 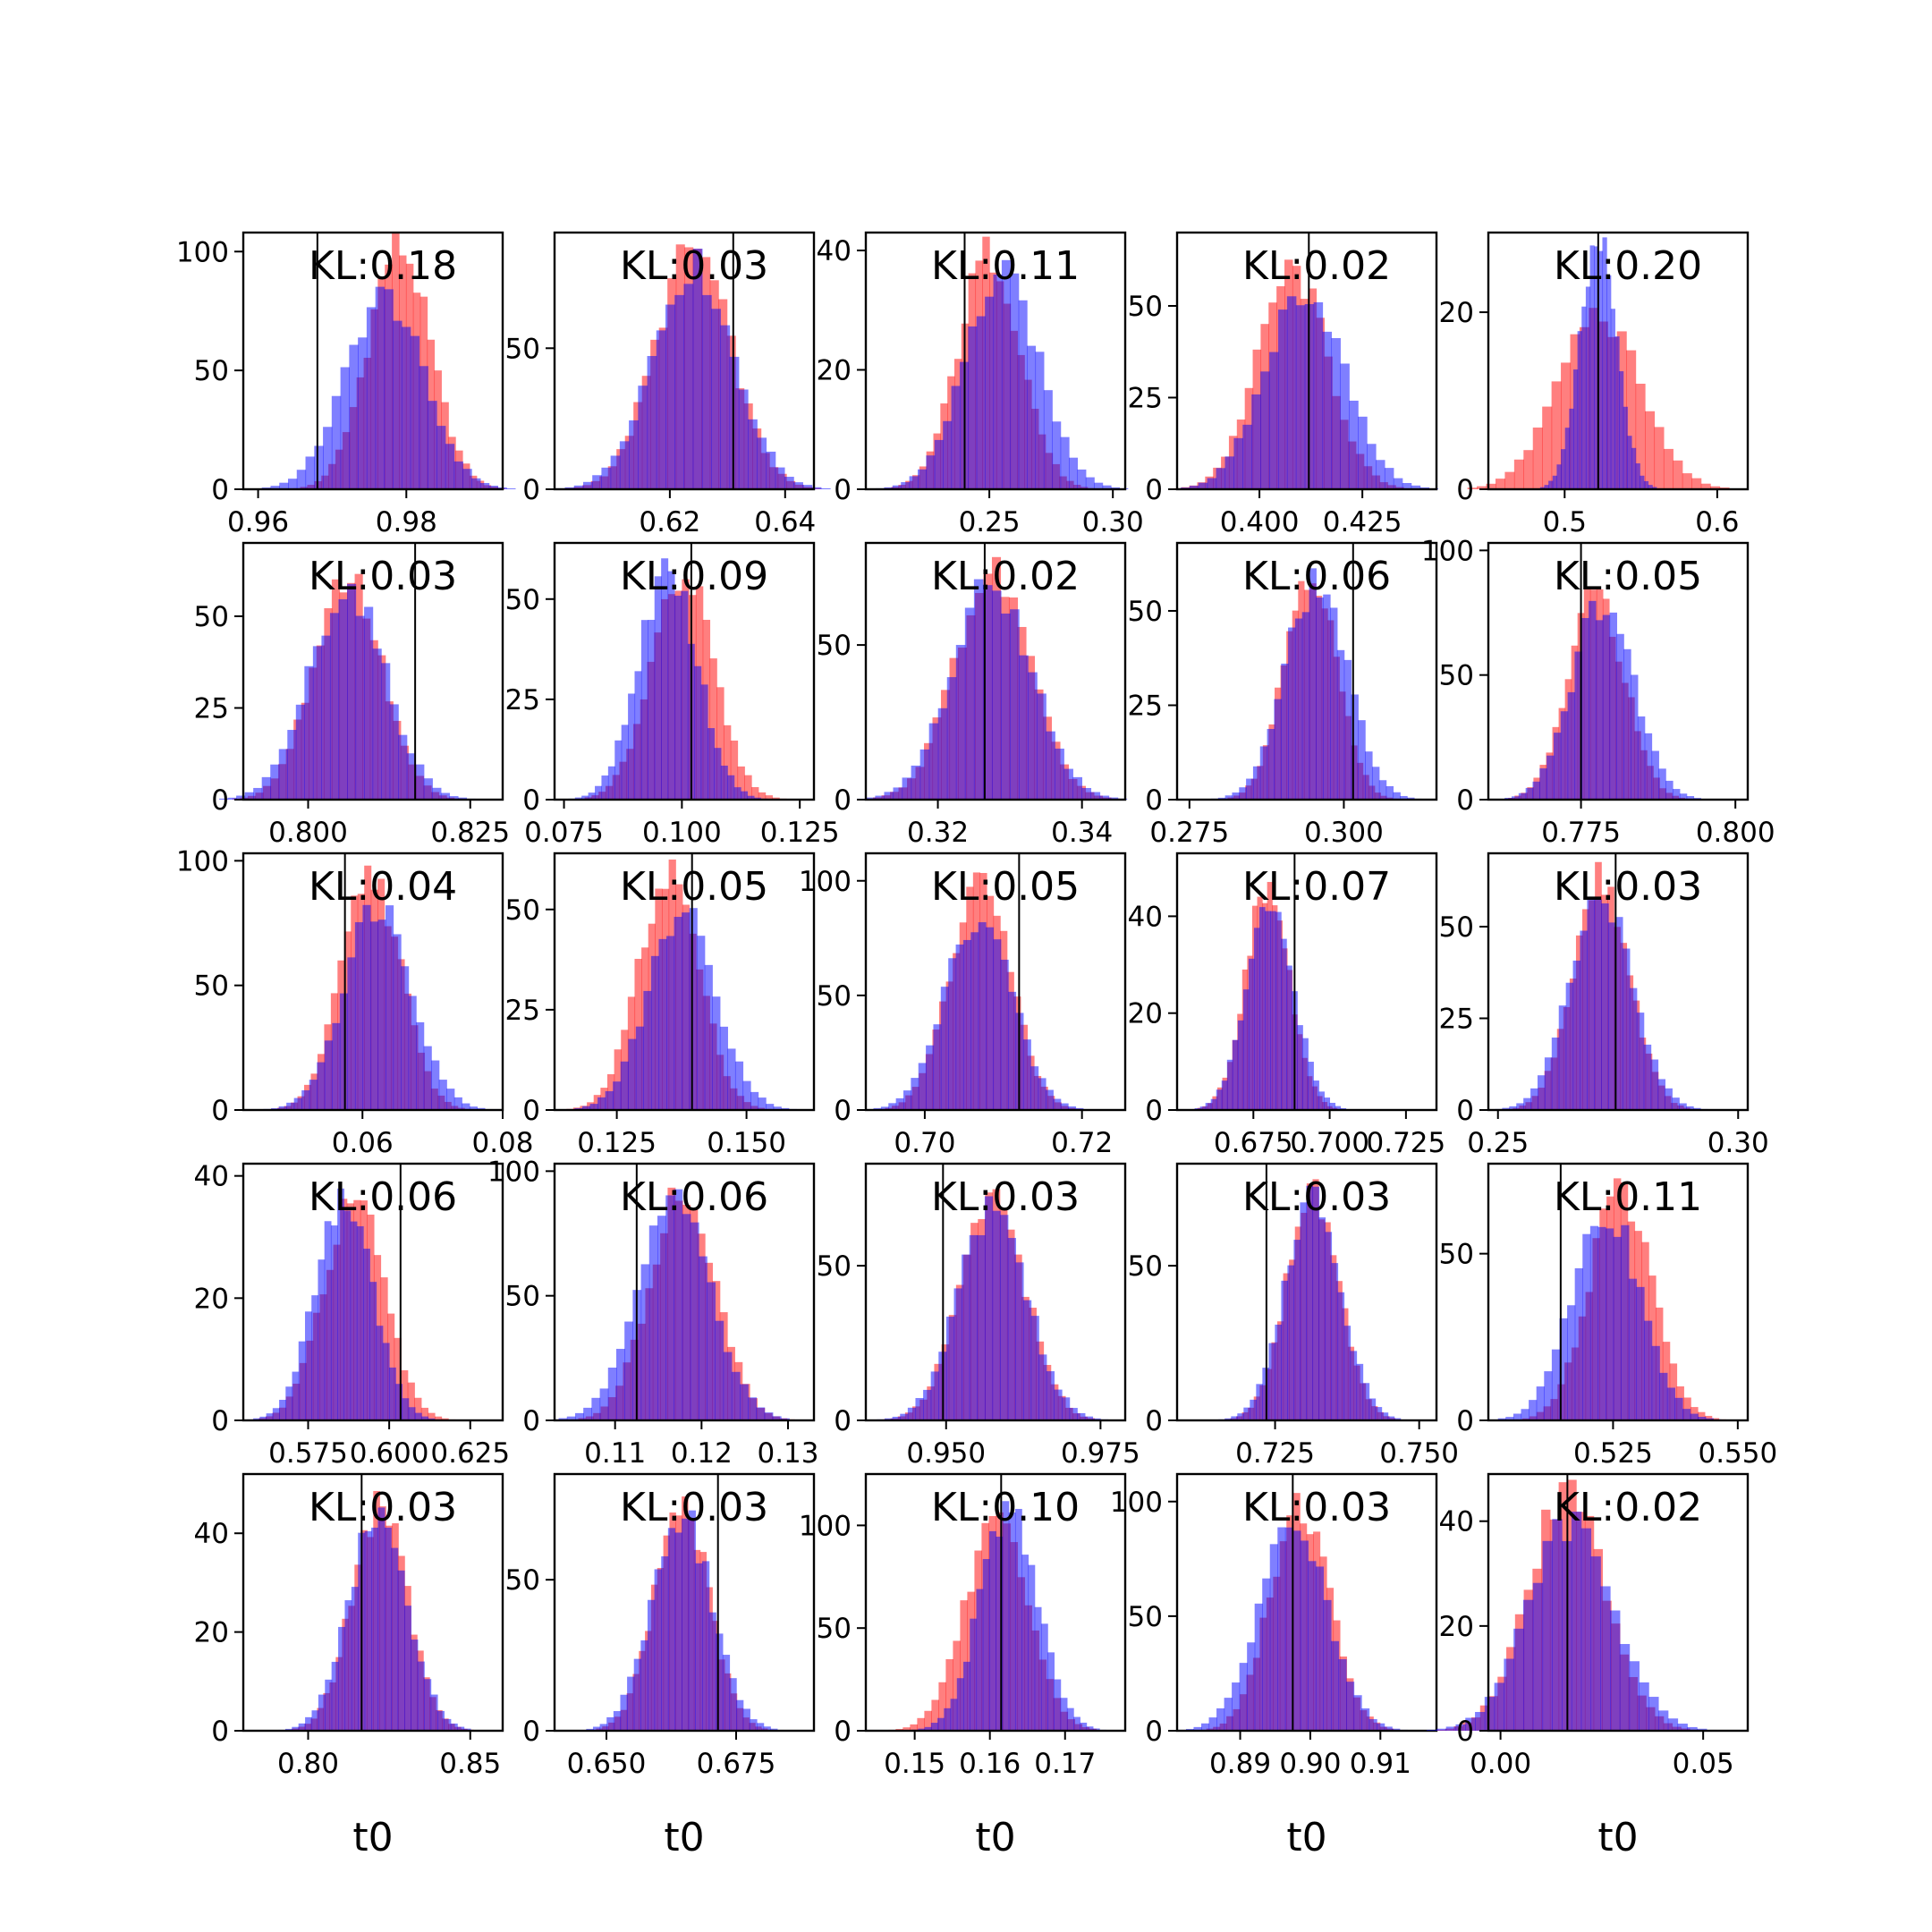 I want to click on x-tick-label: 0.96, so click(x=258, y=522).